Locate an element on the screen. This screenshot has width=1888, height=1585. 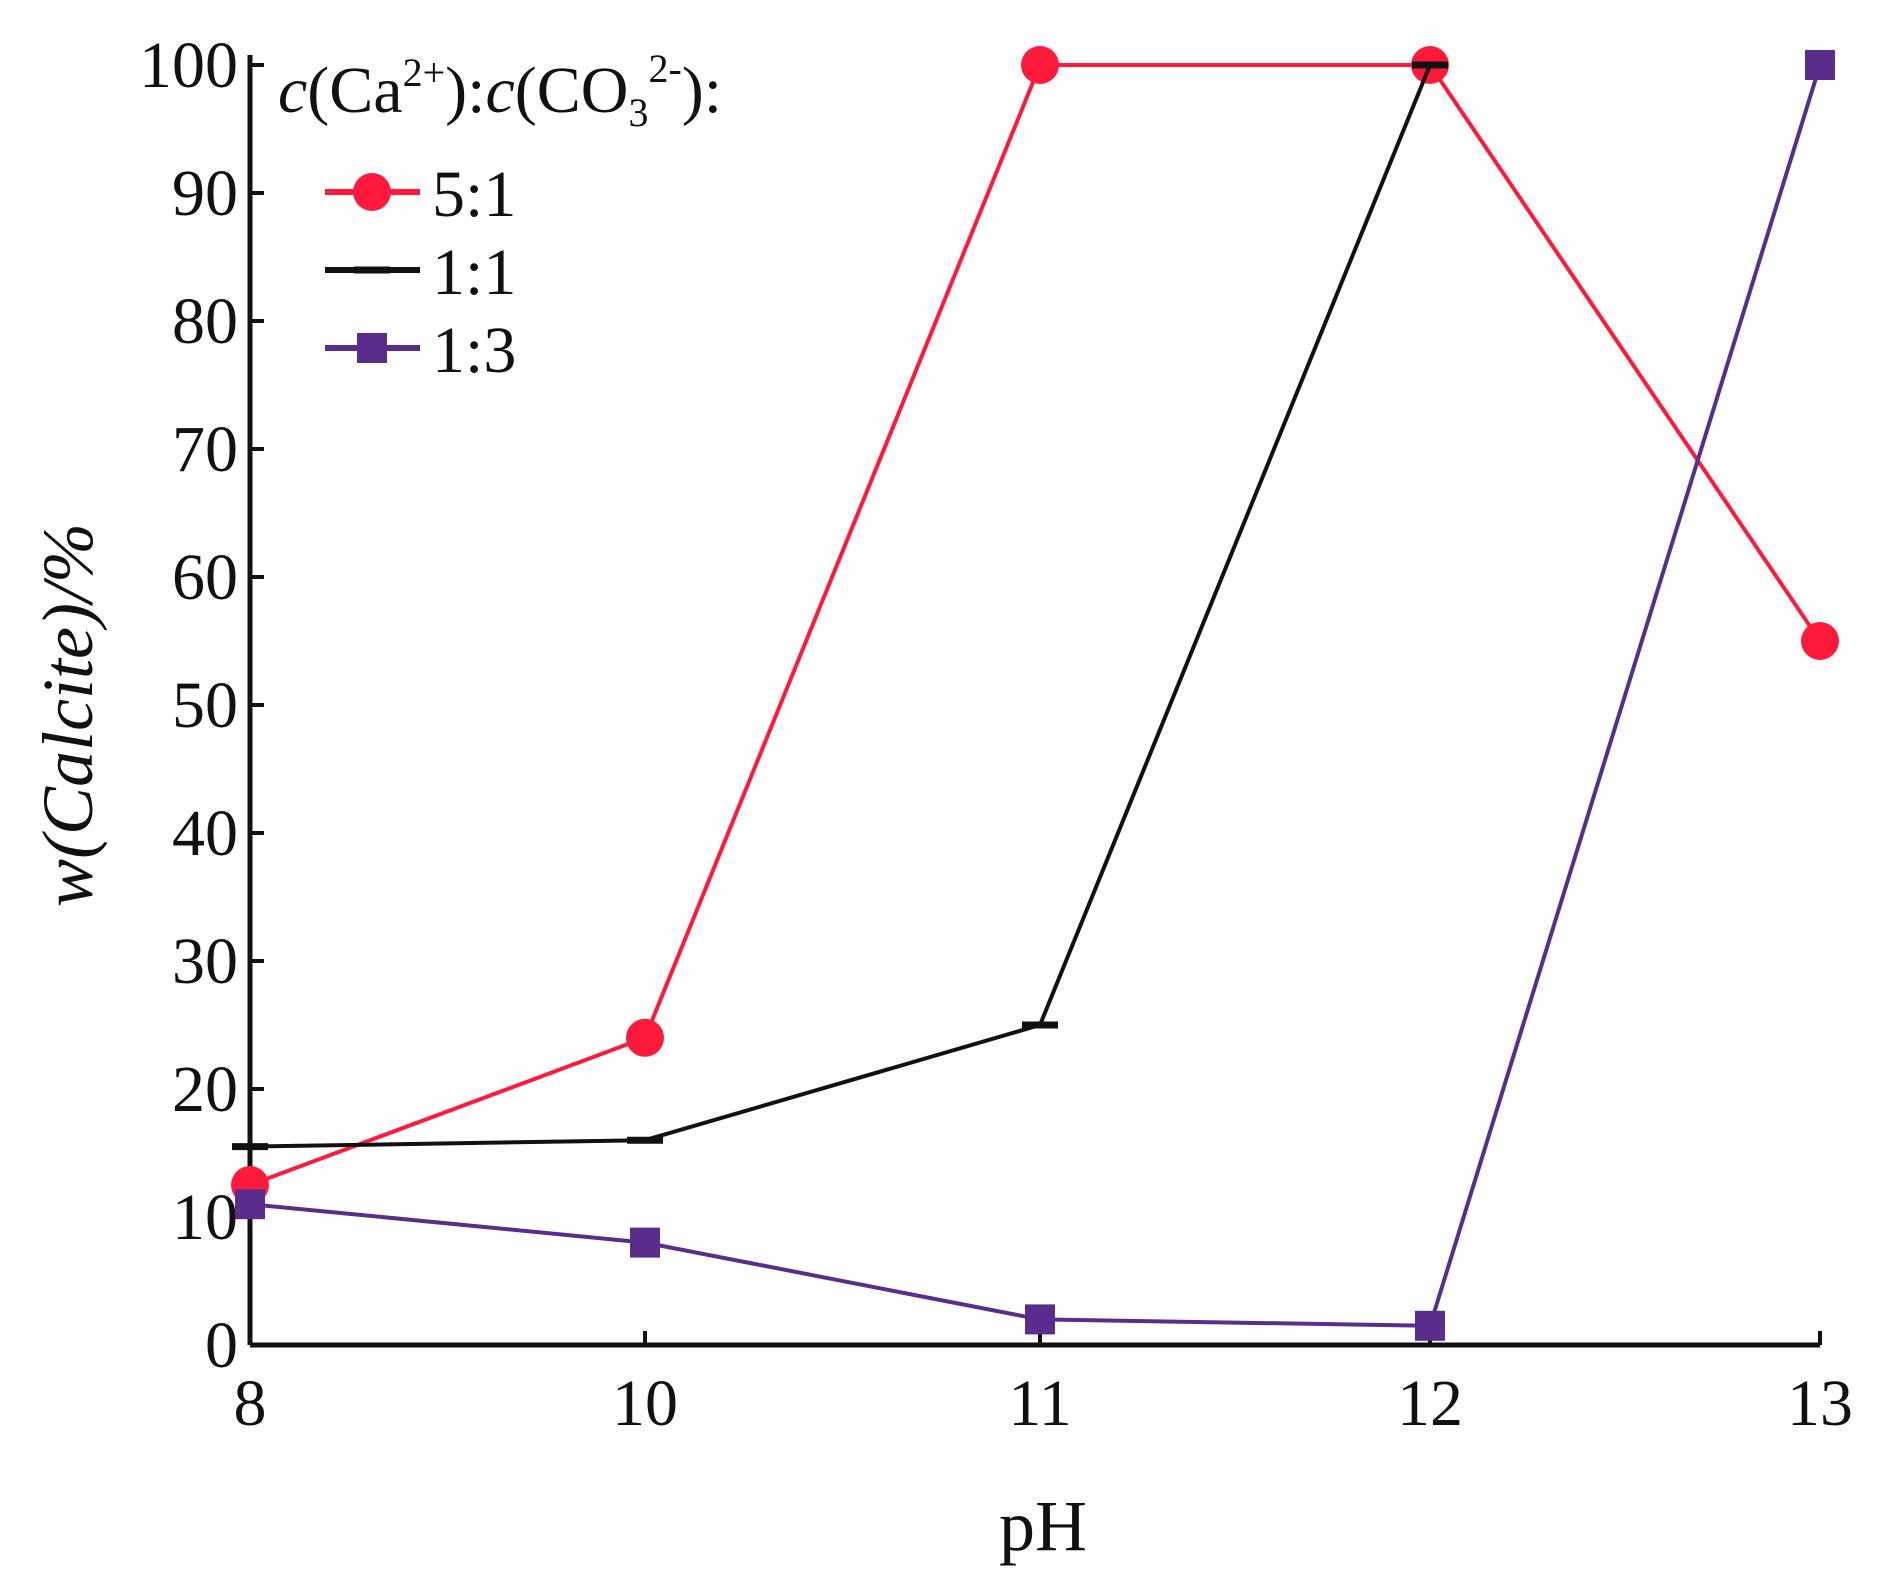
y-tick-label: 100 is located at coordinates (188, 65).